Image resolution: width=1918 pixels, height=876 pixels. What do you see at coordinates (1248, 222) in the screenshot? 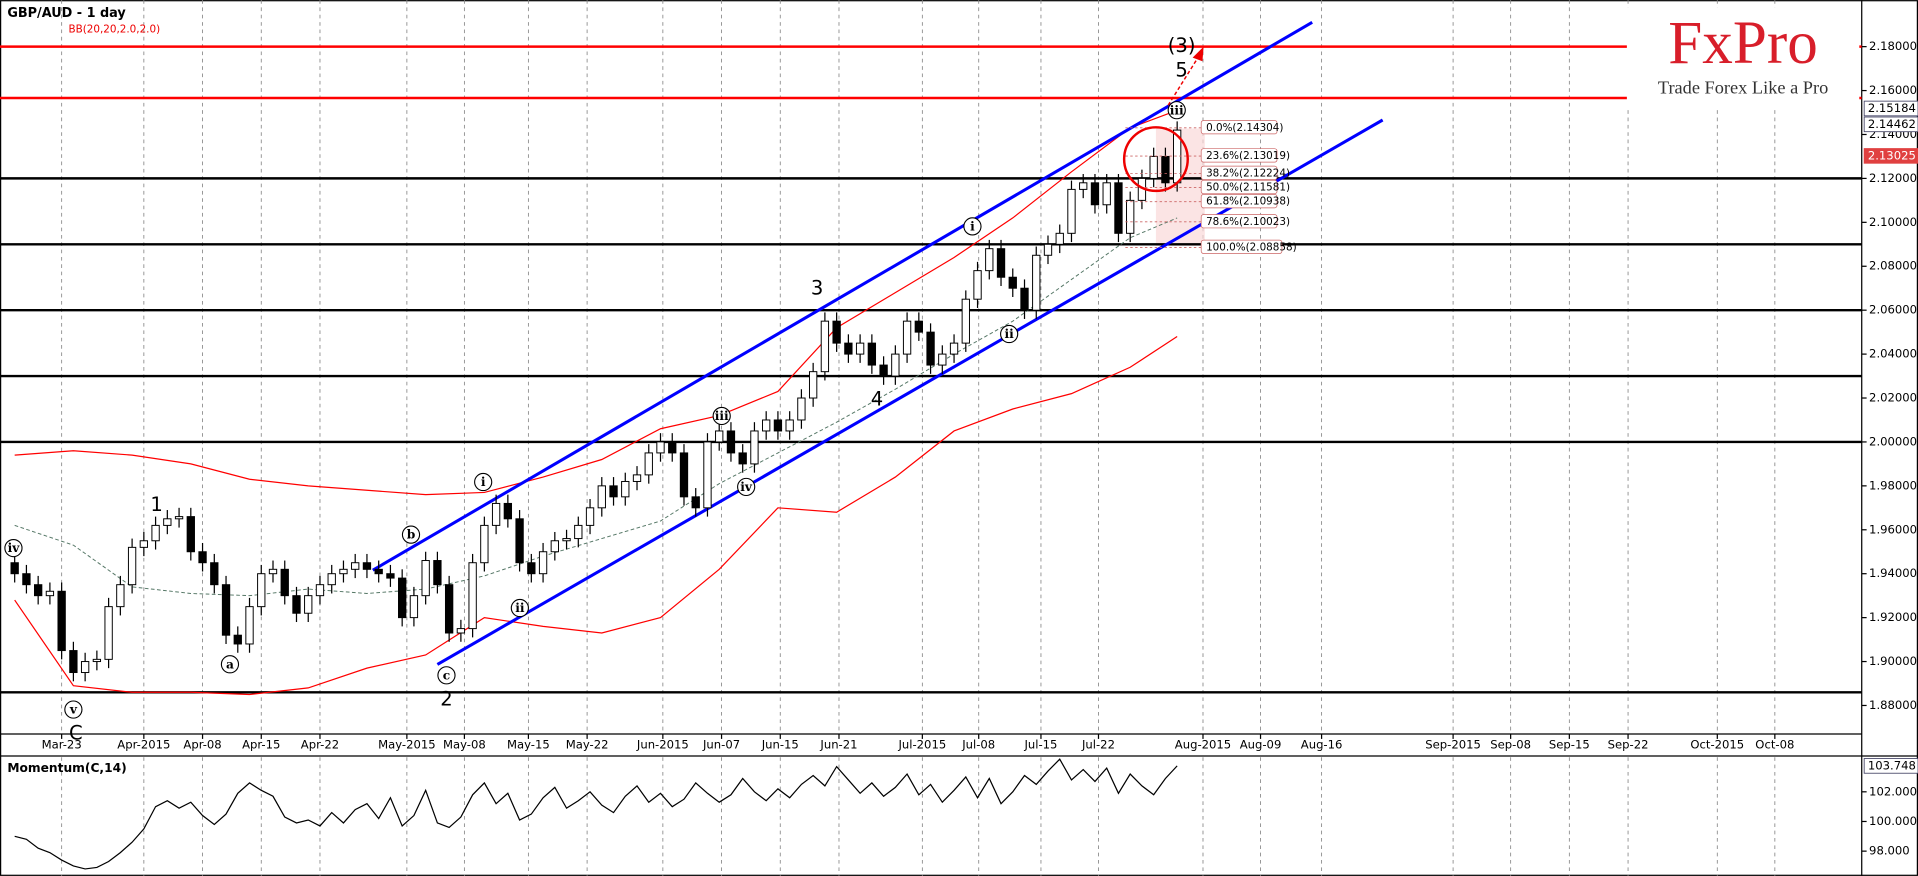
I see `fib-label: 78.6%(2.10023)` at bounding box center [1248, 222].